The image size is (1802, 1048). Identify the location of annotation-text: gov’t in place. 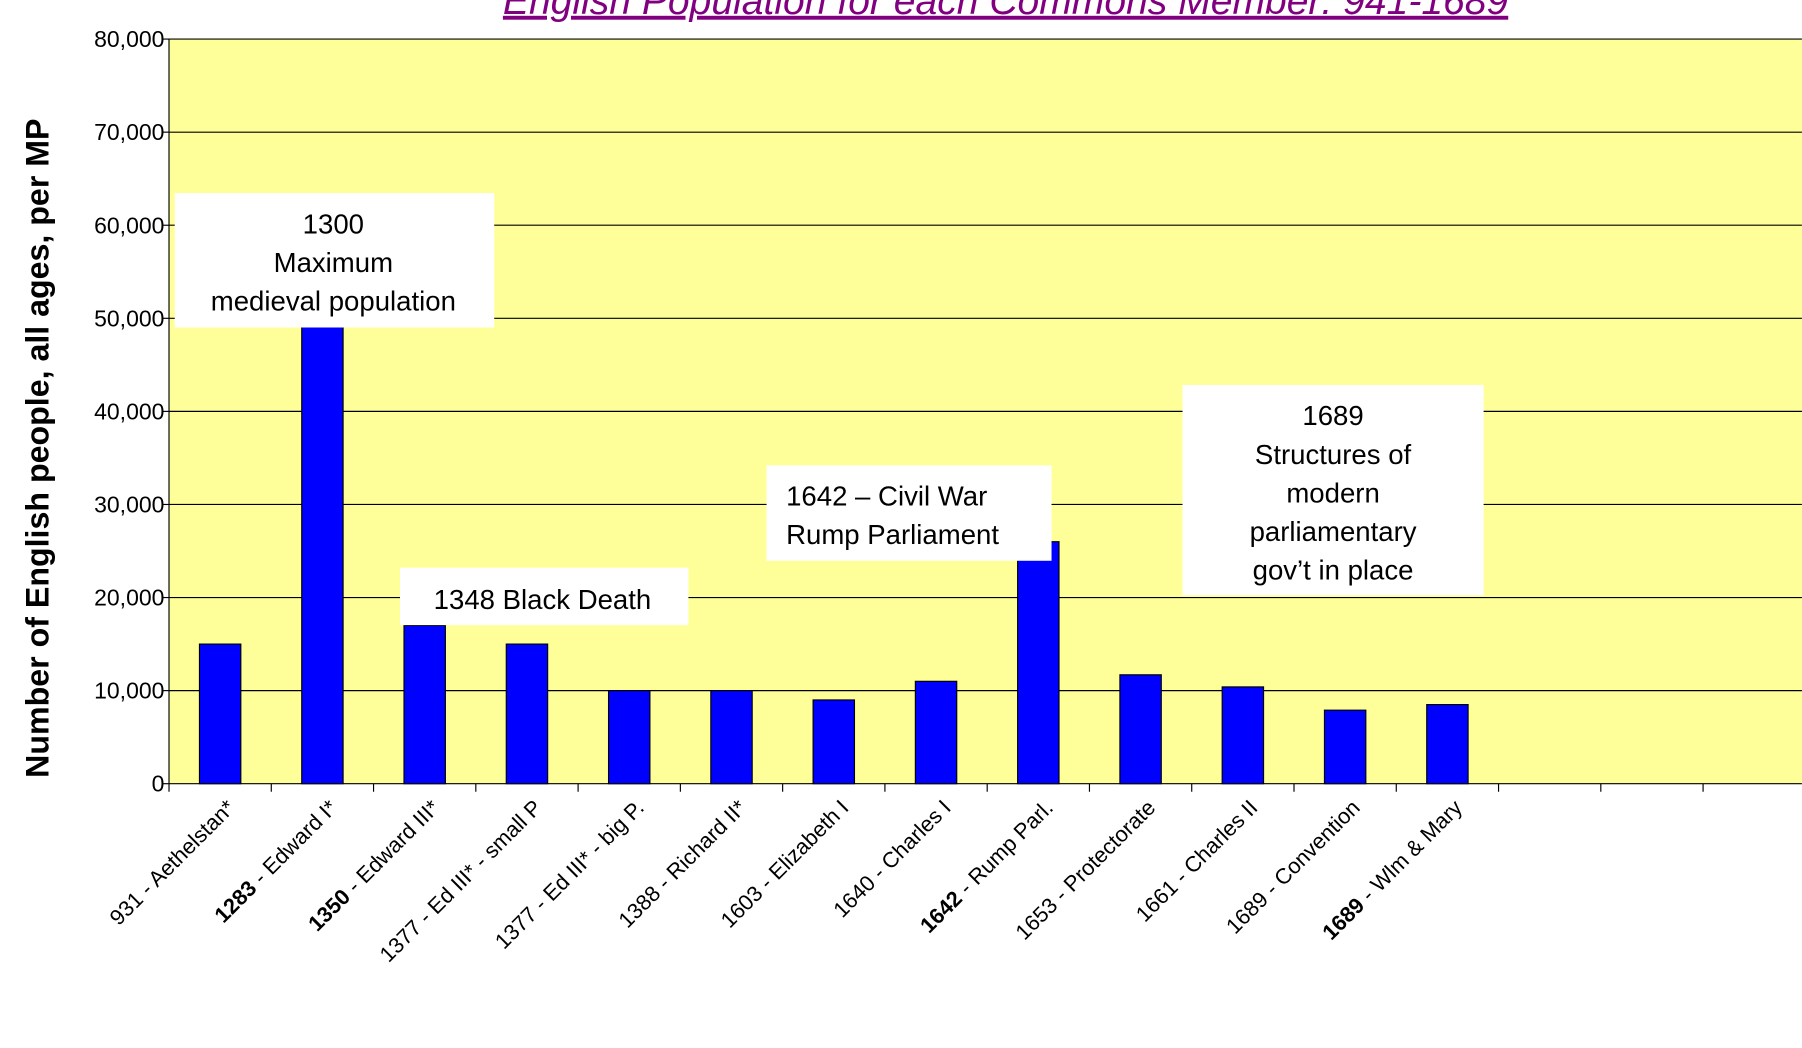
(1333, 570).